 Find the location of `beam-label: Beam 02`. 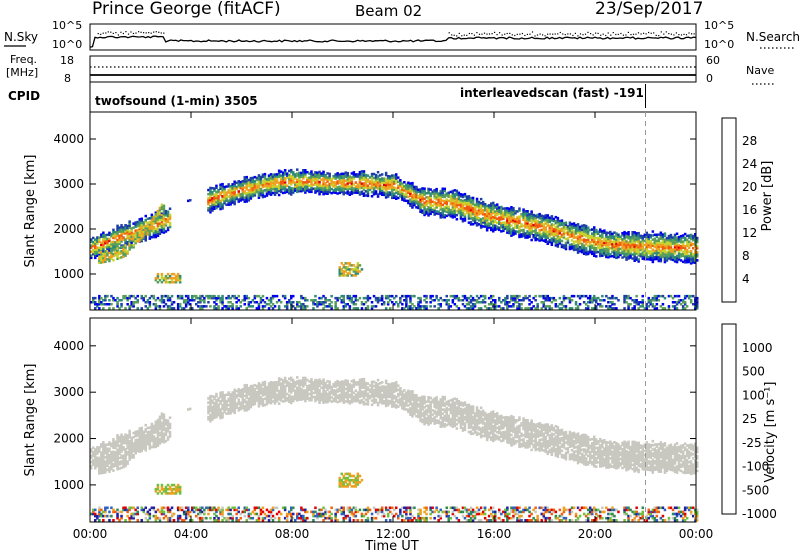

beam-label: Beam 02 is located at coordinates (388, 11).